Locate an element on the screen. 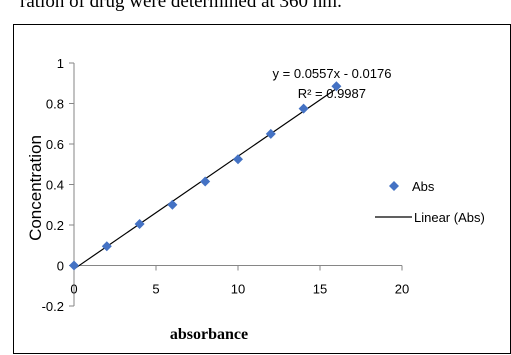 The height and width of the screenshot is (355, 511). y-tick-label: -0.2 is located at coordinates (53, 306).